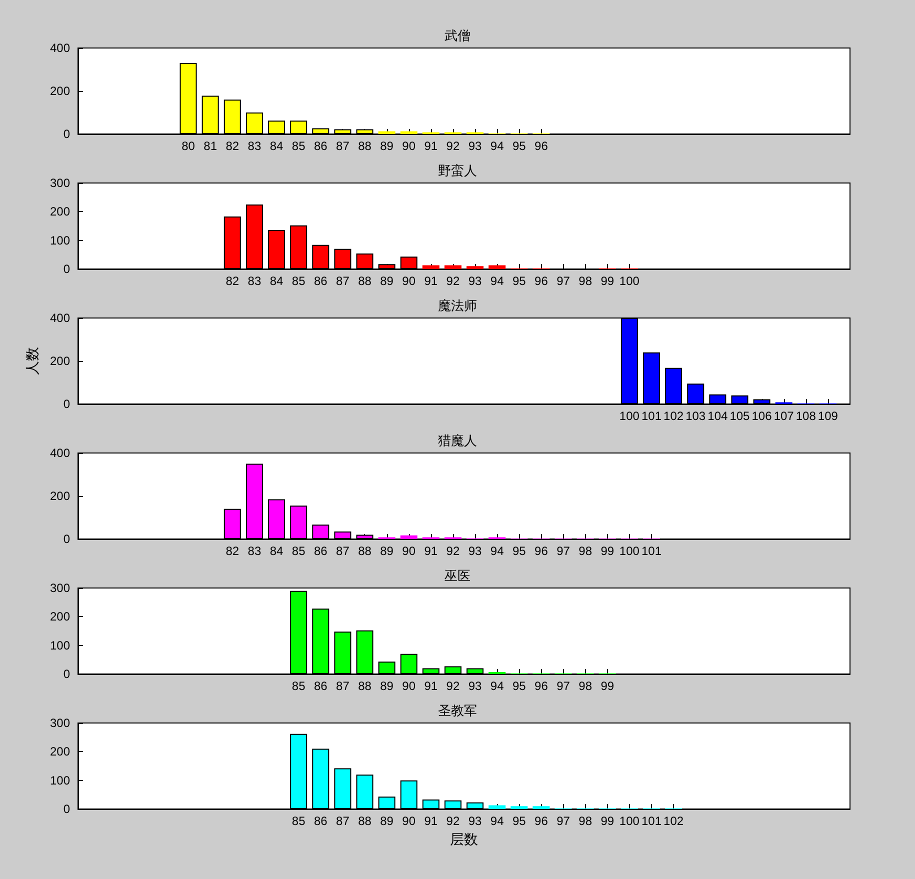 The height and width of the screenshot is (879, 915). What do you see at coordinates (828, 416) in the screenshot?
I see `x-tick-label: 109` at bounding box center [828, 416].